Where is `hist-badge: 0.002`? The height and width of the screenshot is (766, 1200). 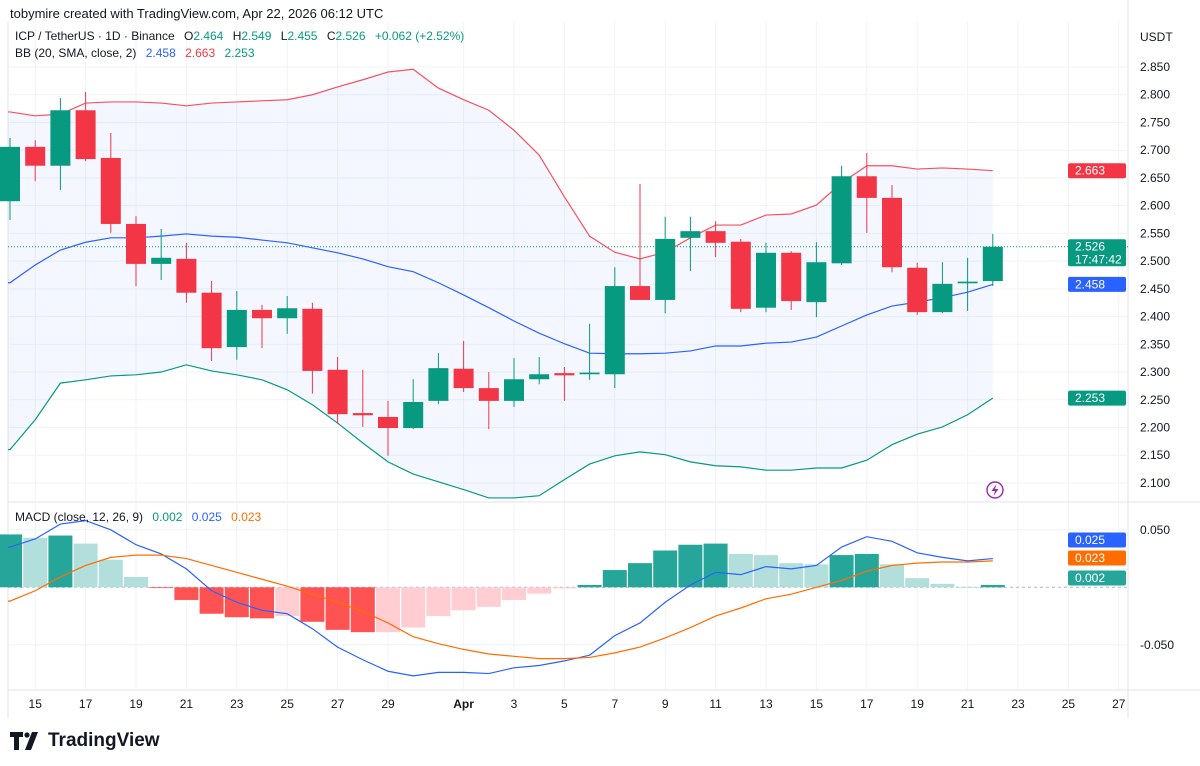 hist-badge: 0.002 is located at coordinates (1097, 578).